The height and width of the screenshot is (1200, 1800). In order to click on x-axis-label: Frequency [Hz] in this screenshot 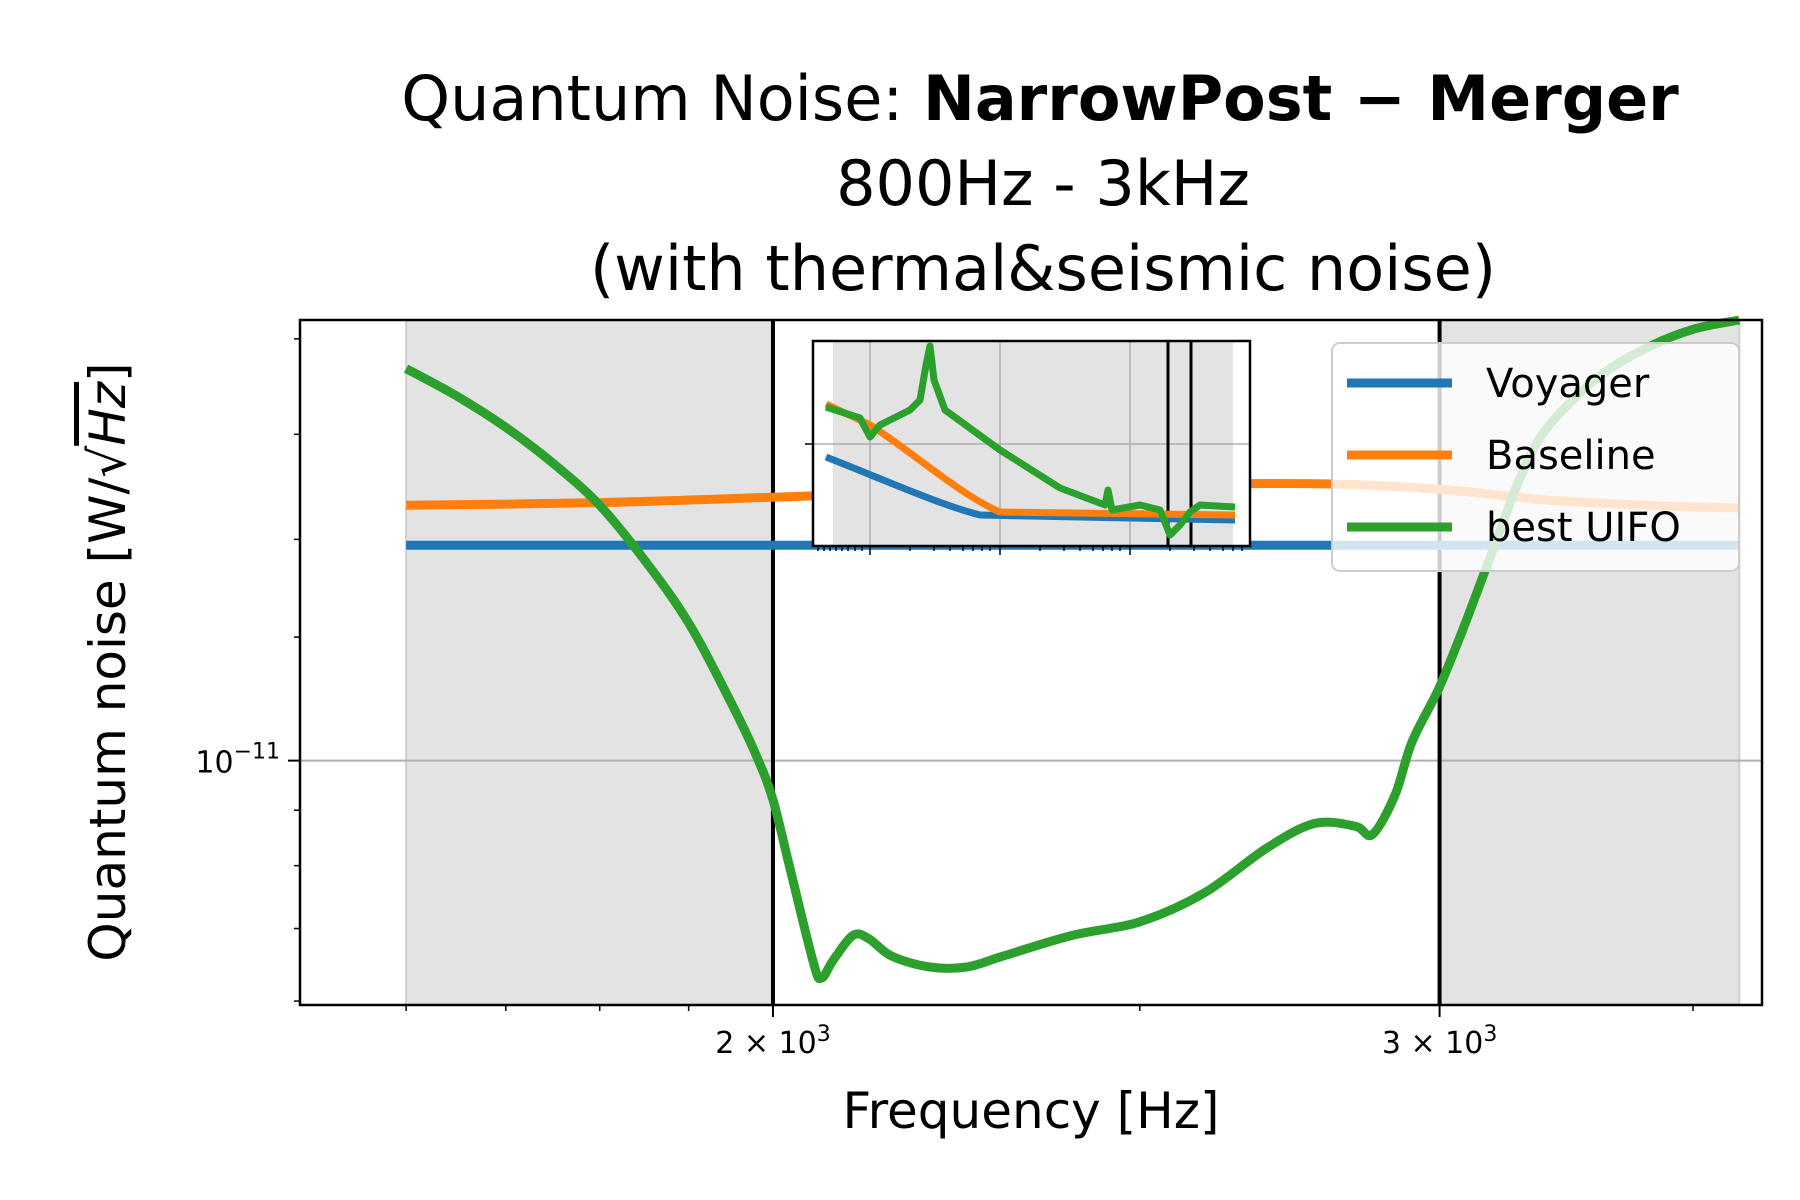, I will do `click(1030, 1111)`.